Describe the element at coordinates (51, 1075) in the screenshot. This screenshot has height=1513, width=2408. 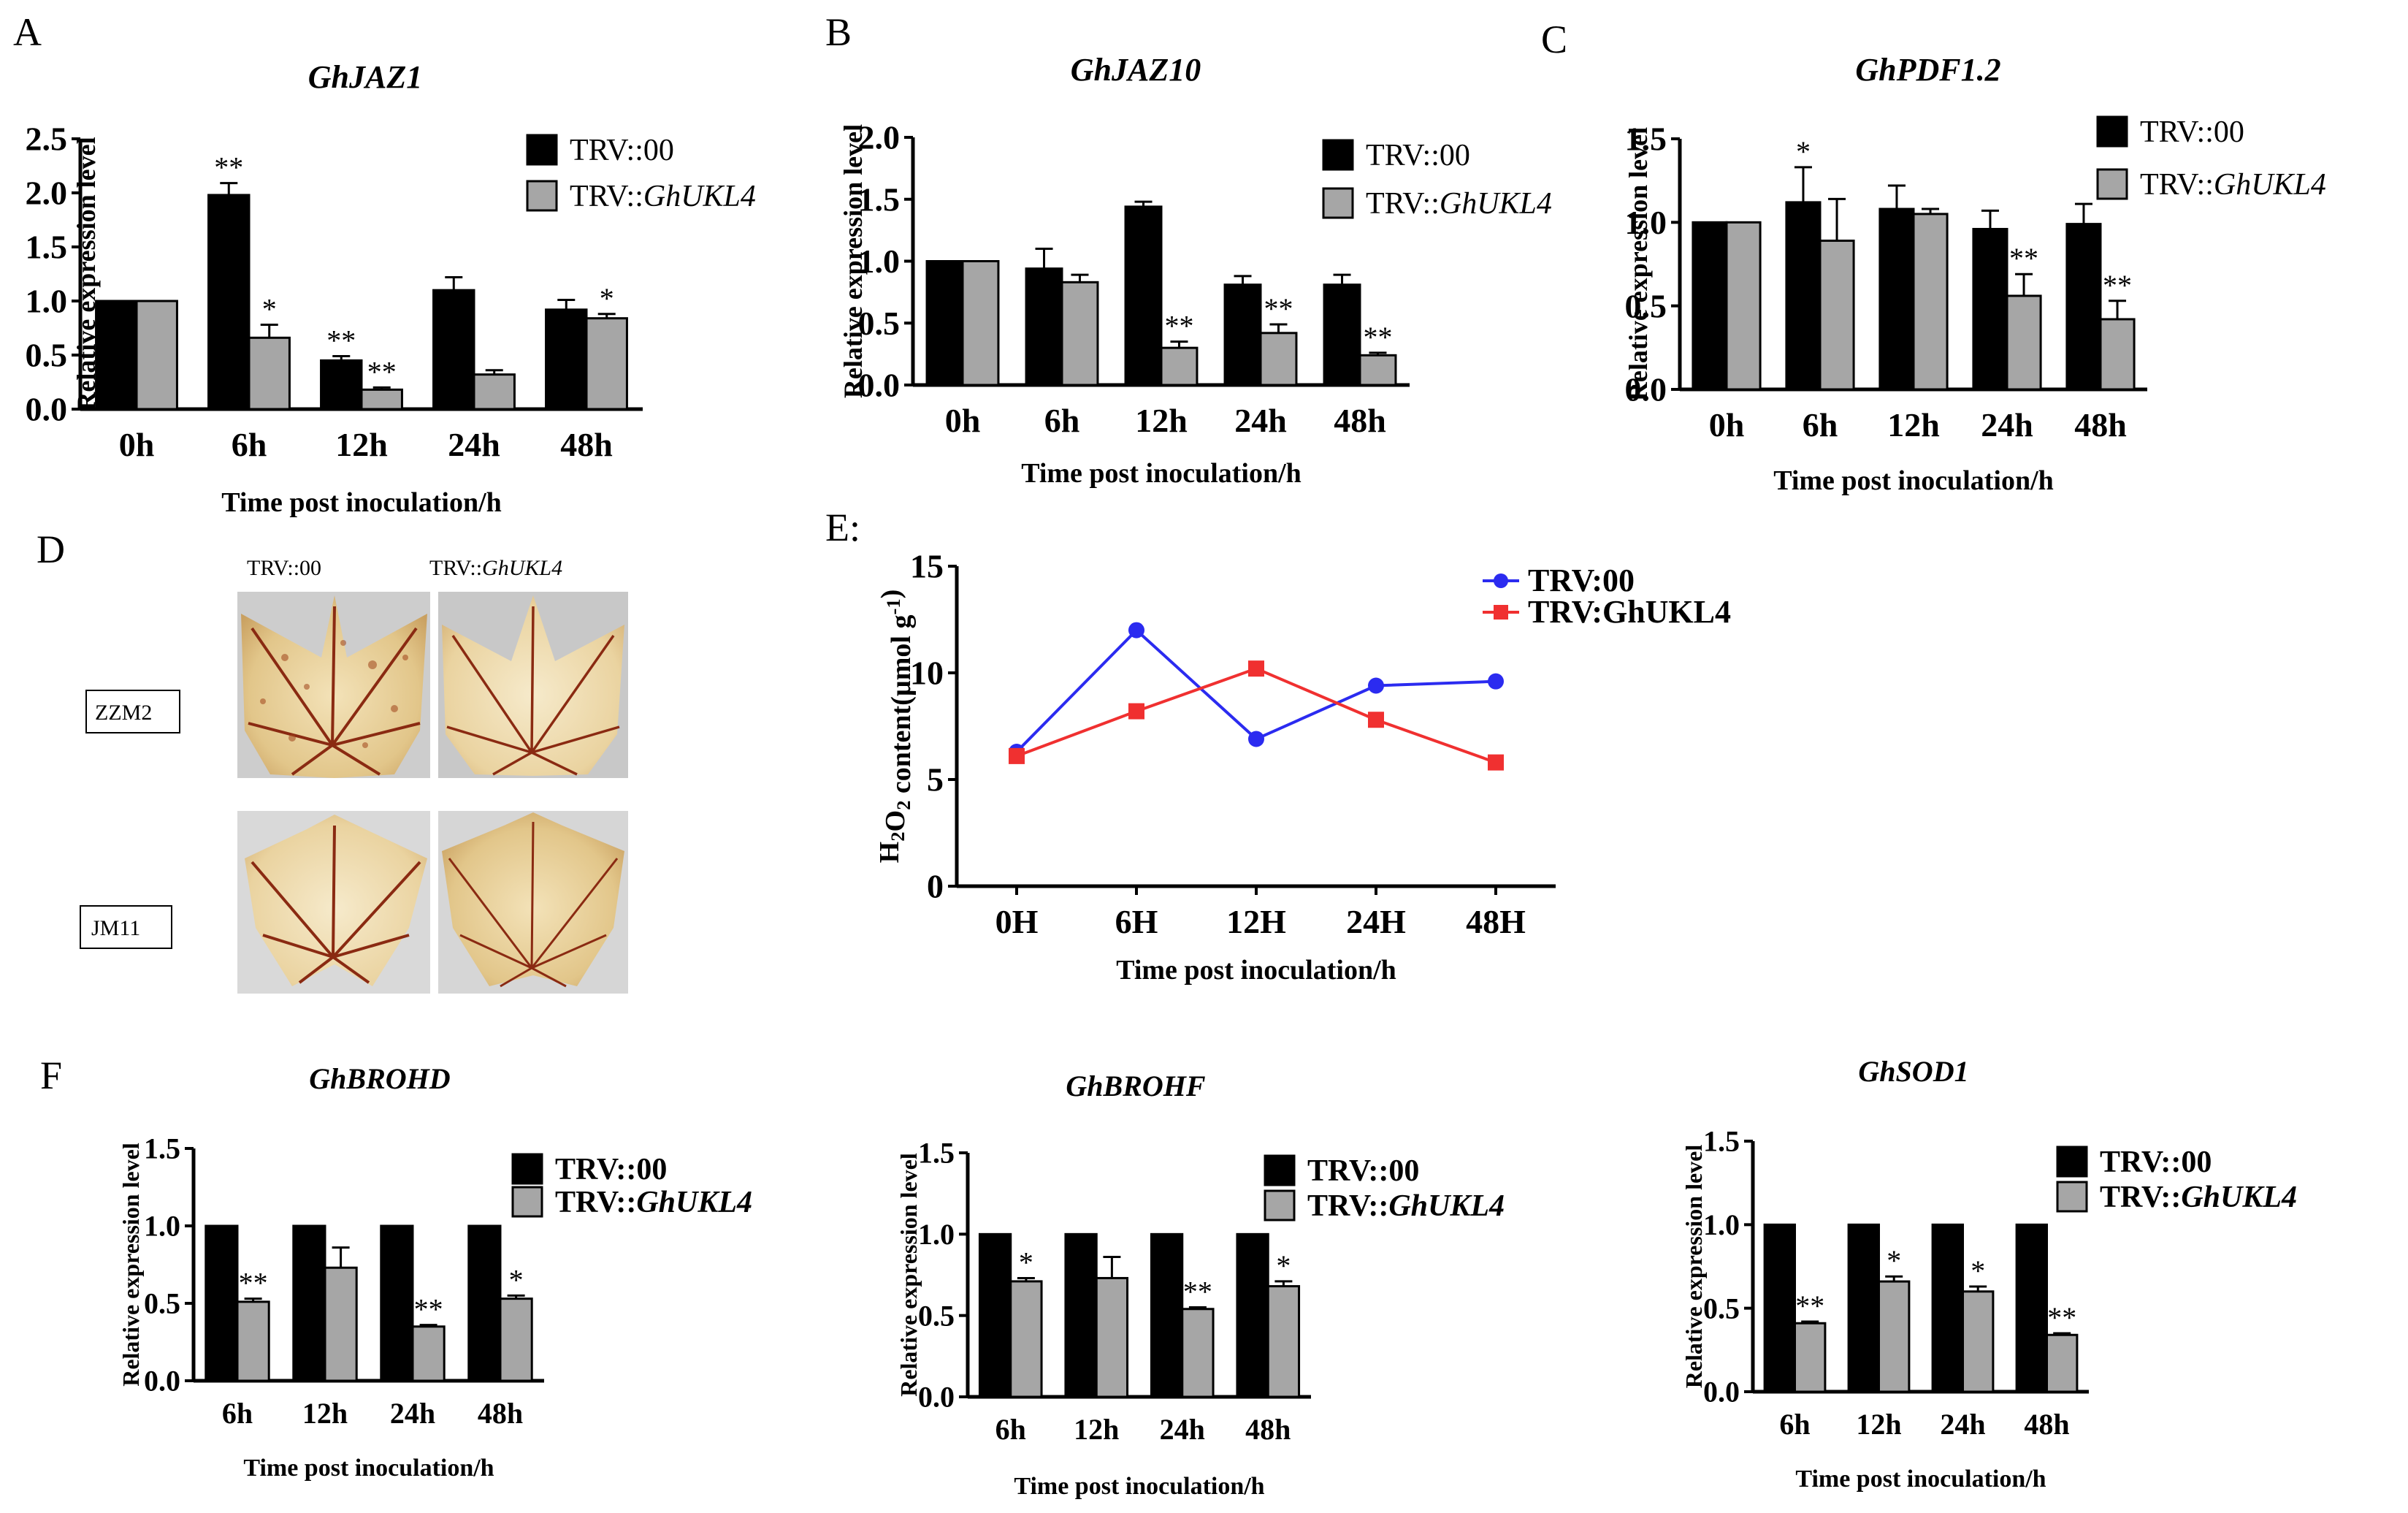
I see `panel-letter-f: F` at that location.